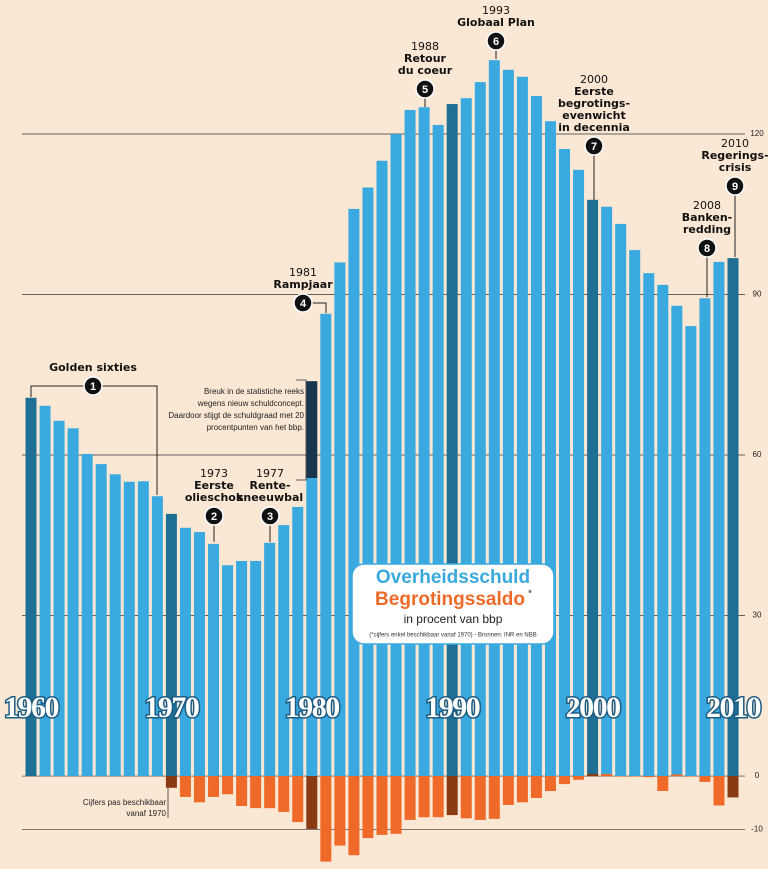 This screenshot has width=768, height=869. What do you see at coordinates (452, 707) in the screenshot?
I see `x-tick-label: 1990` at bounding box center [452, 707].